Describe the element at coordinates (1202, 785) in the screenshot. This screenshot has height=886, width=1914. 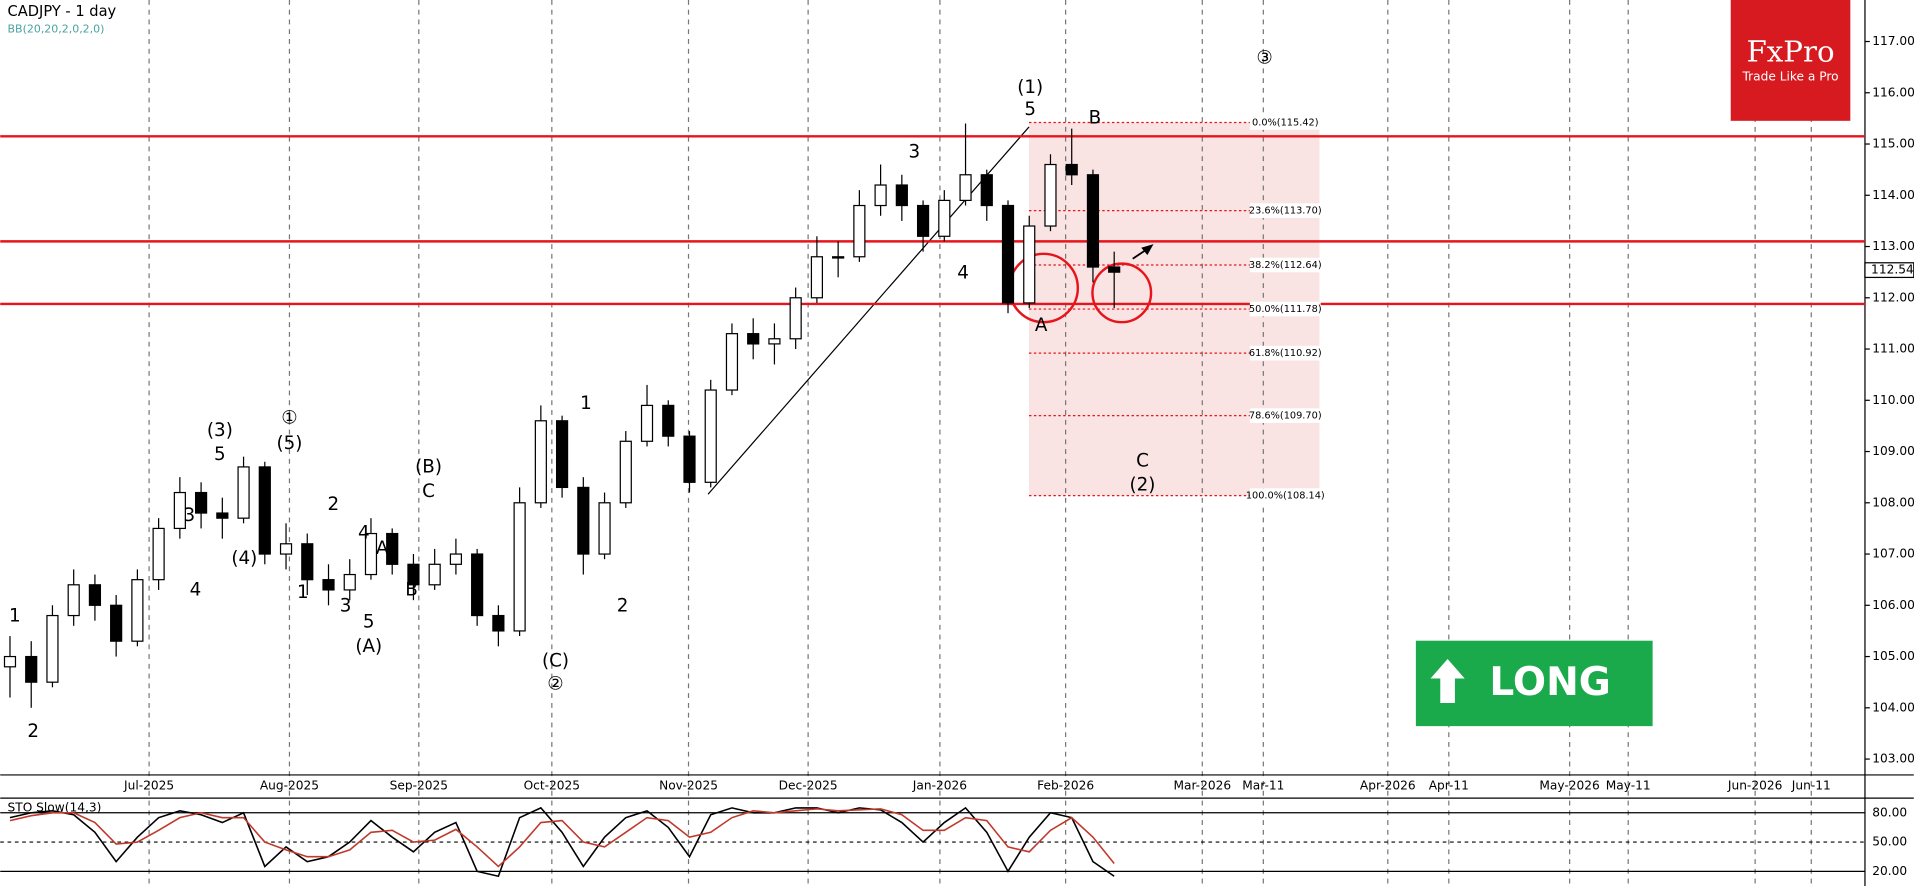
I see `x-tick-label: Mar-2026` at that location.